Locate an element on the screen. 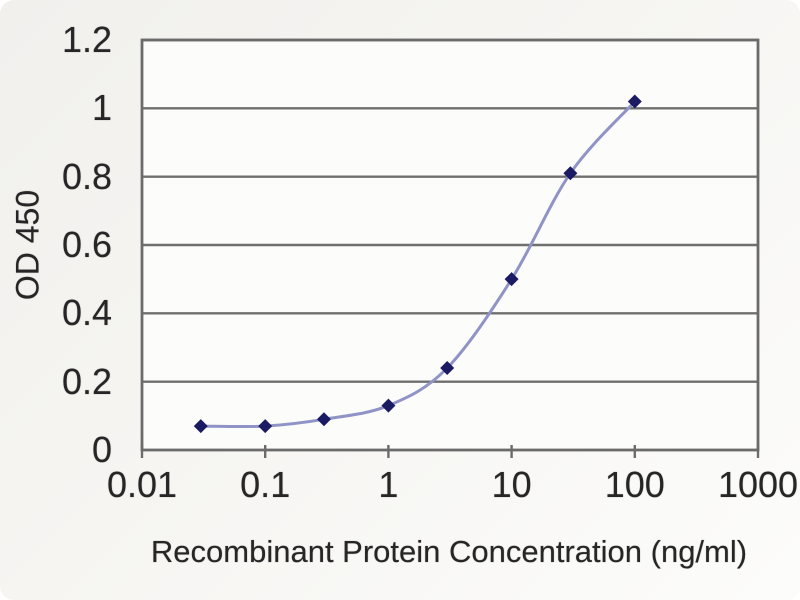  y-tick-label: 0 is located at coordinates (101, 449).